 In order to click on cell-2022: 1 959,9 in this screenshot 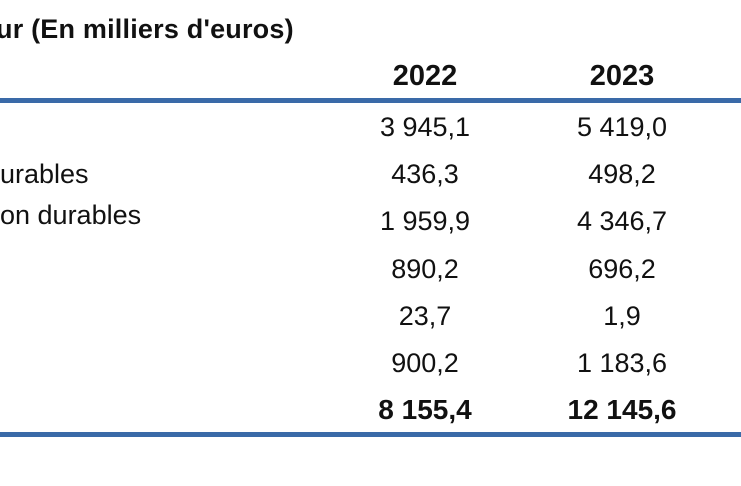, I will do `click(425, 221)`.